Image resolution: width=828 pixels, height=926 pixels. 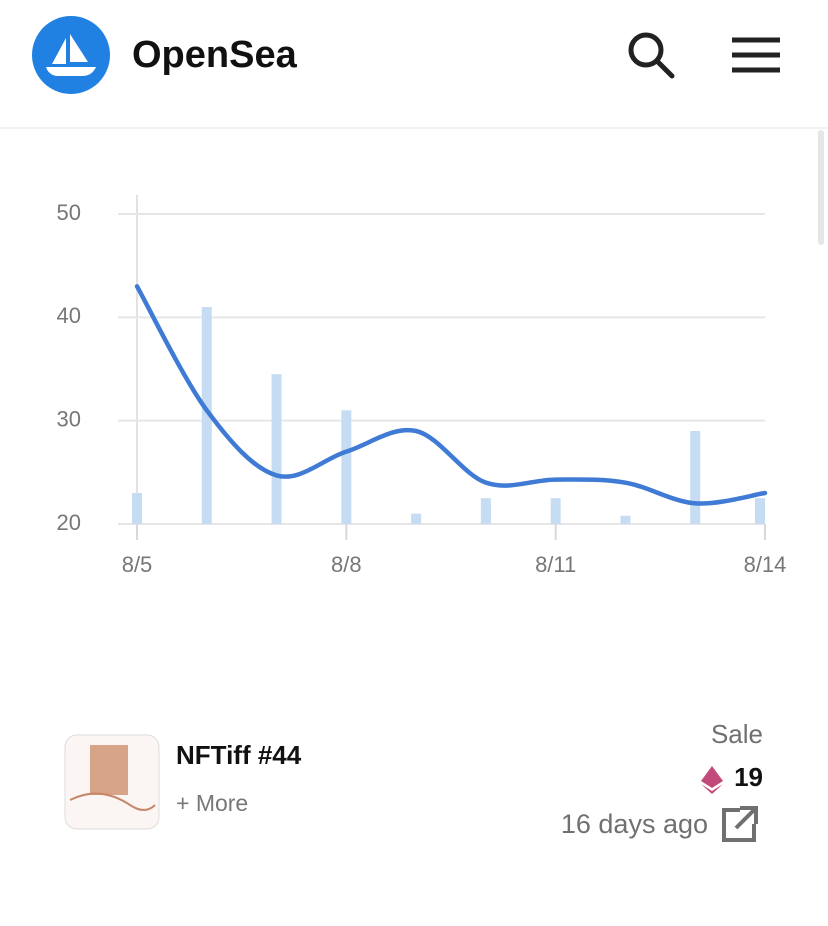 I want to click on x-tick-label: 8/14, so click(x=765, y=564).